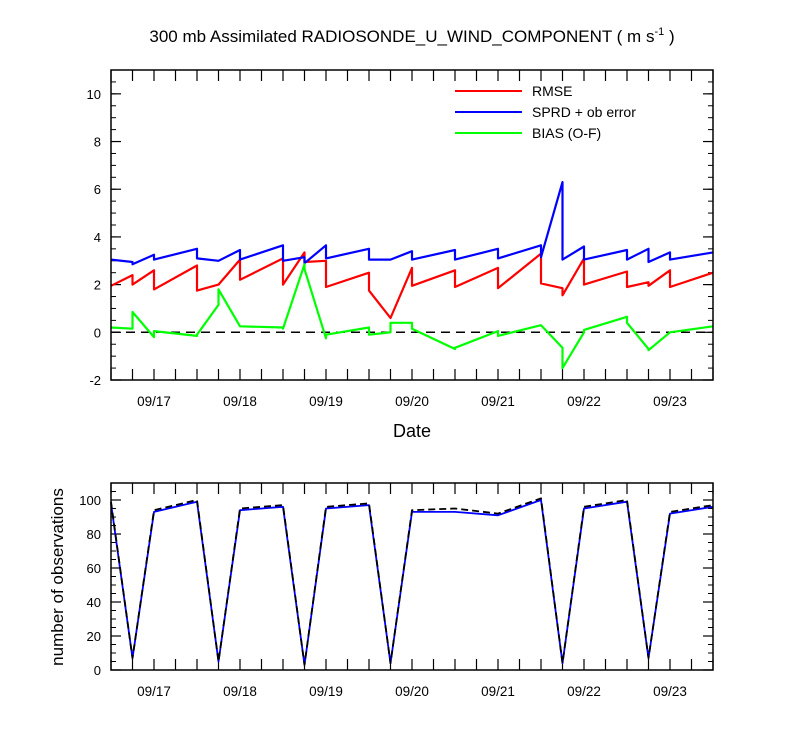 The width and height of the screenshot is (800, 750). Describe the element at coordinates (97, 189) in the screenshot. I see `top-ytick-label: 6` at that location.